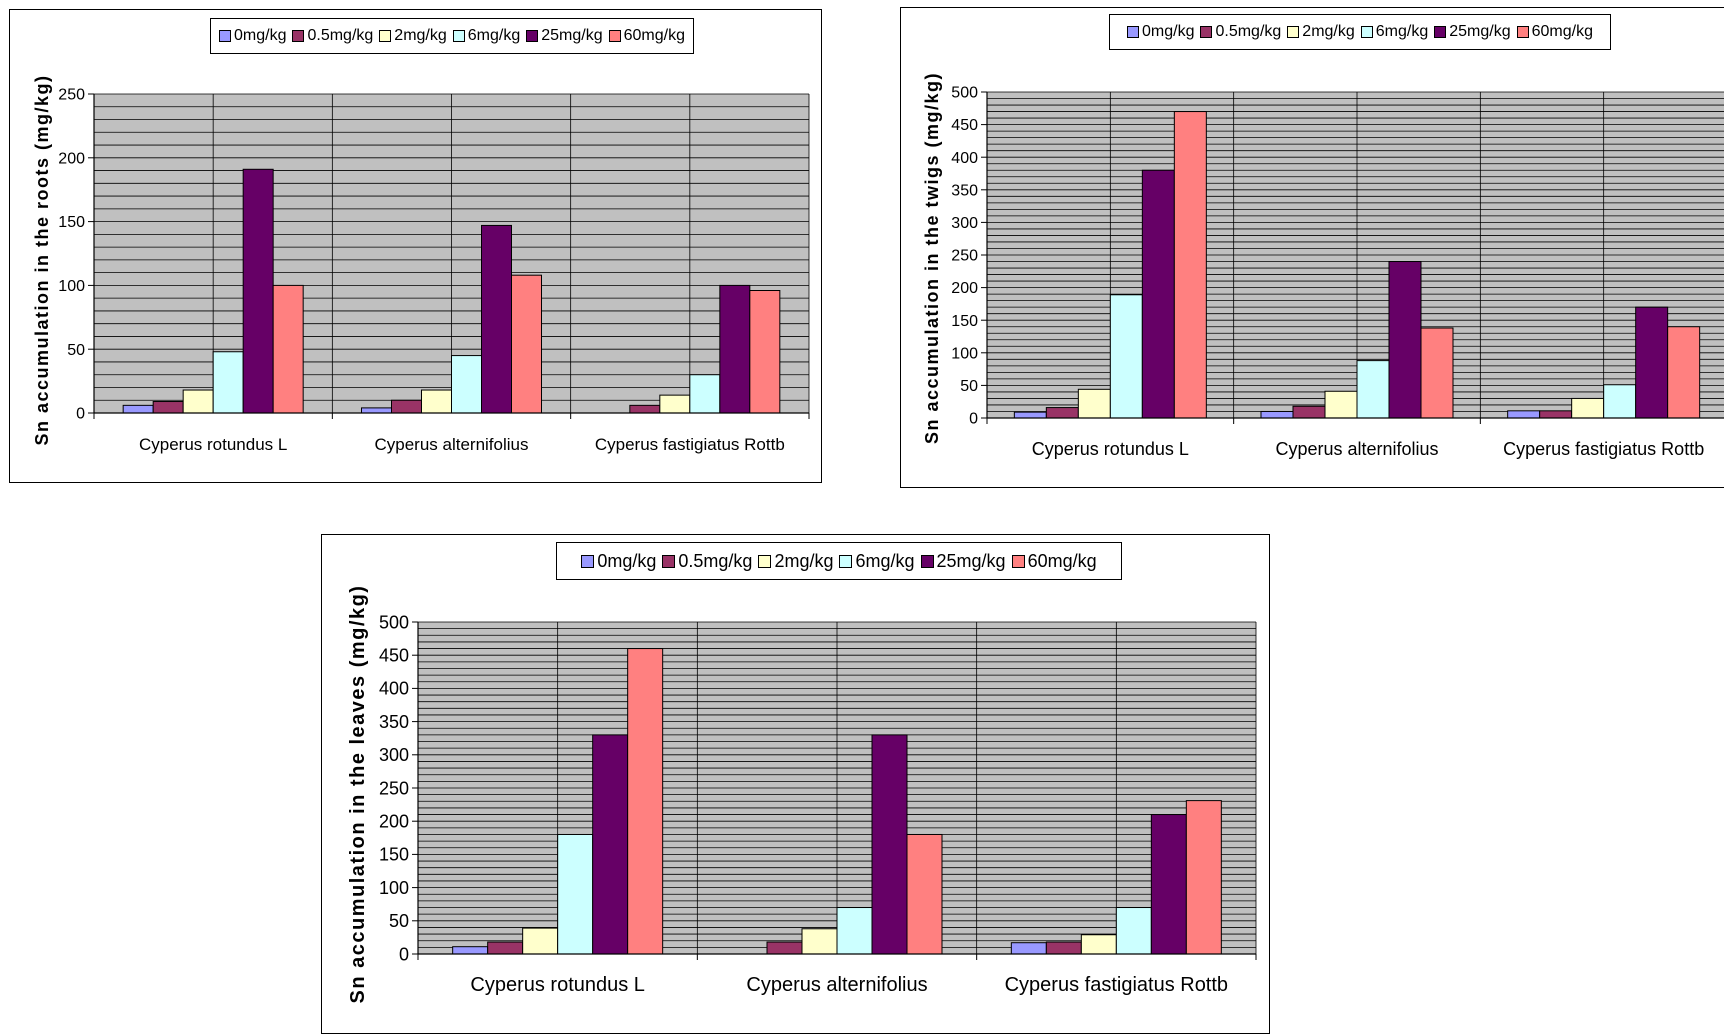  What do you see at coordinates (394, 722) in the screenshot?
I see `y-tick-label: 350` at bounding box center [394, 722].